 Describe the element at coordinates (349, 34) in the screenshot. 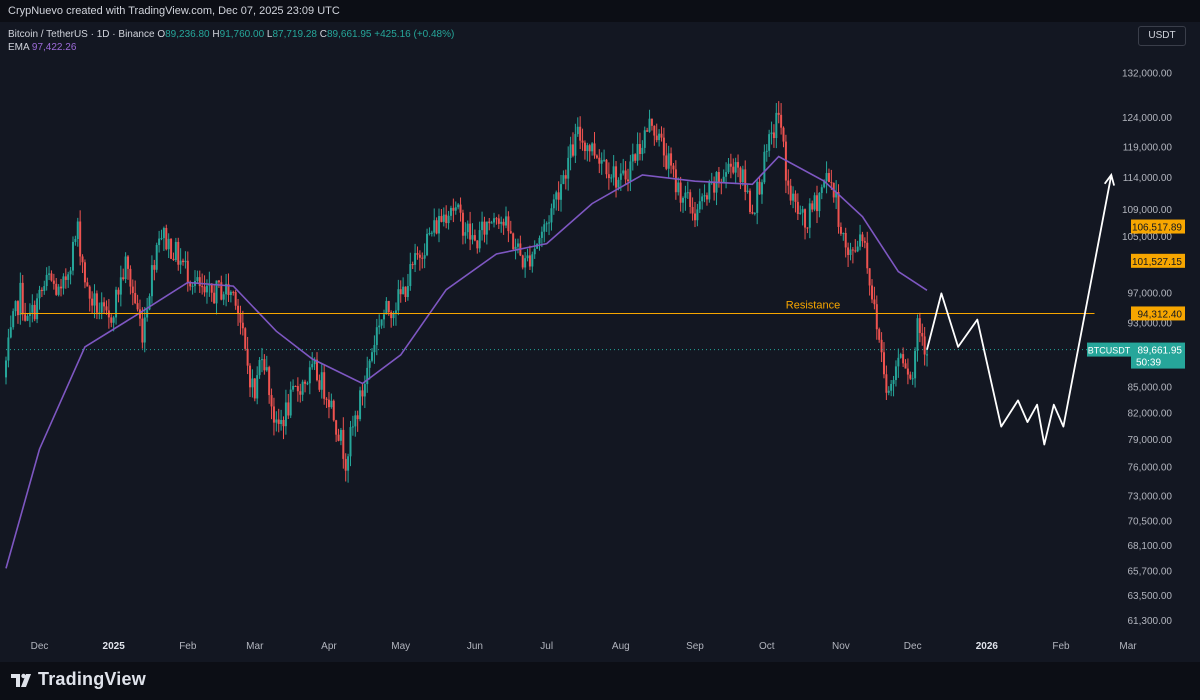

I see `close-value: 89,661.95` at that location.